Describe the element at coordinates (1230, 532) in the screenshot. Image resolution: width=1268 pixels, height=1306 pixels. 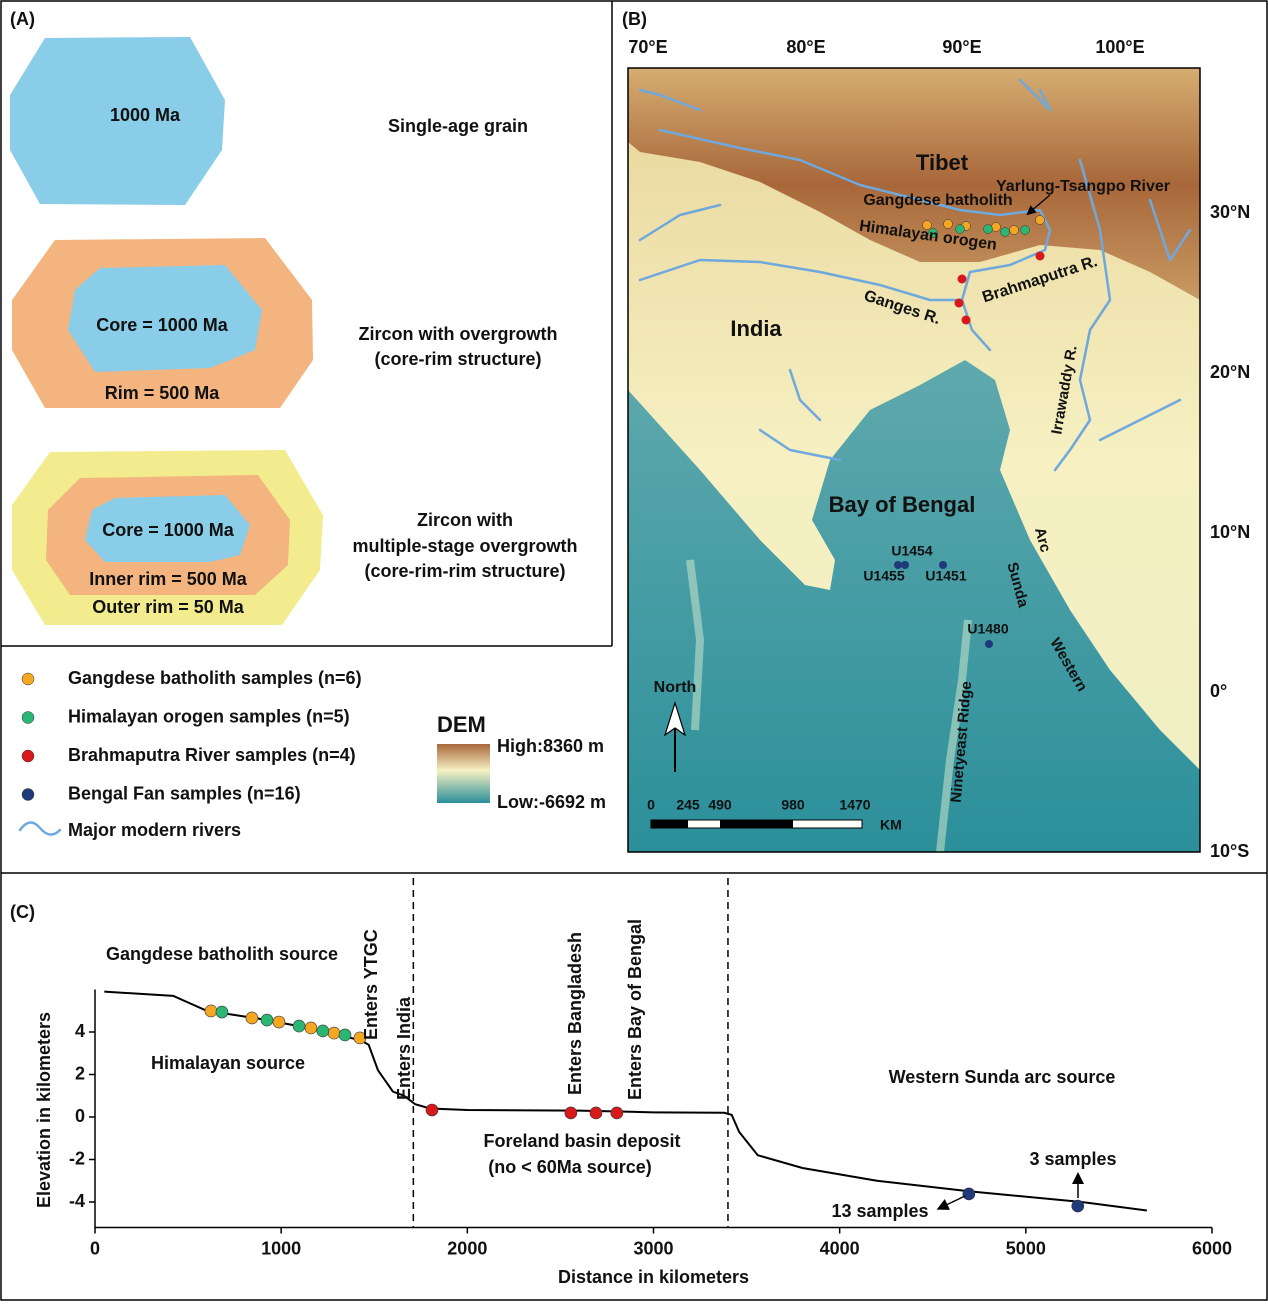
I see `lat-label: 10°N` at that location.